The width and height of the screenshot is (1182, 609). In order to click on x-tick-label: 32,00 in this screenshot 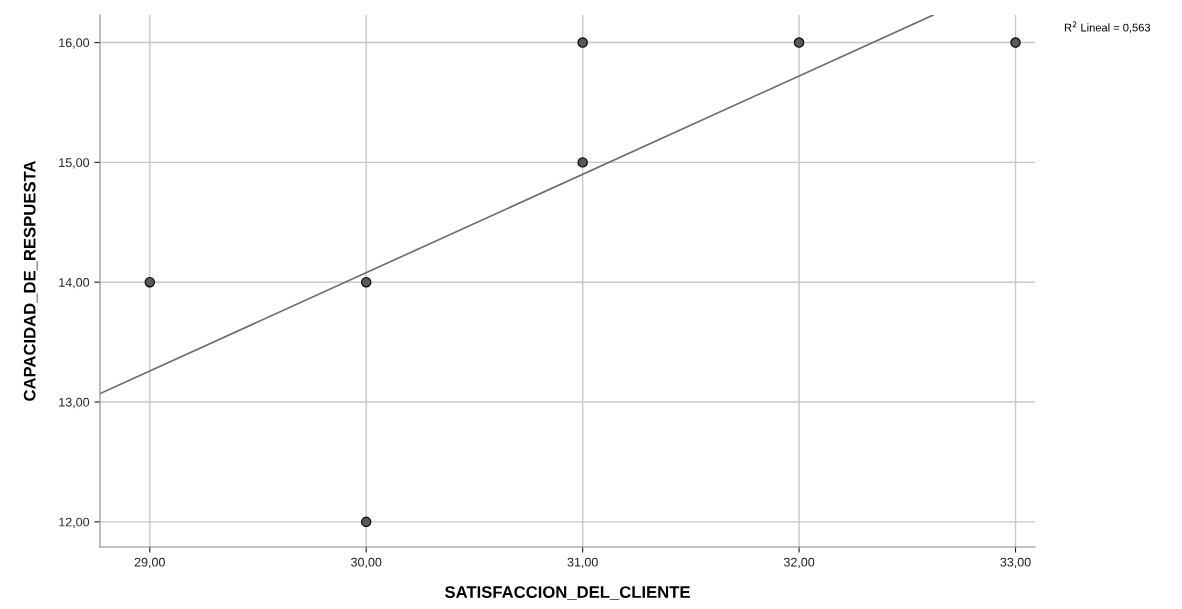, I will do `click(799, 563)`.